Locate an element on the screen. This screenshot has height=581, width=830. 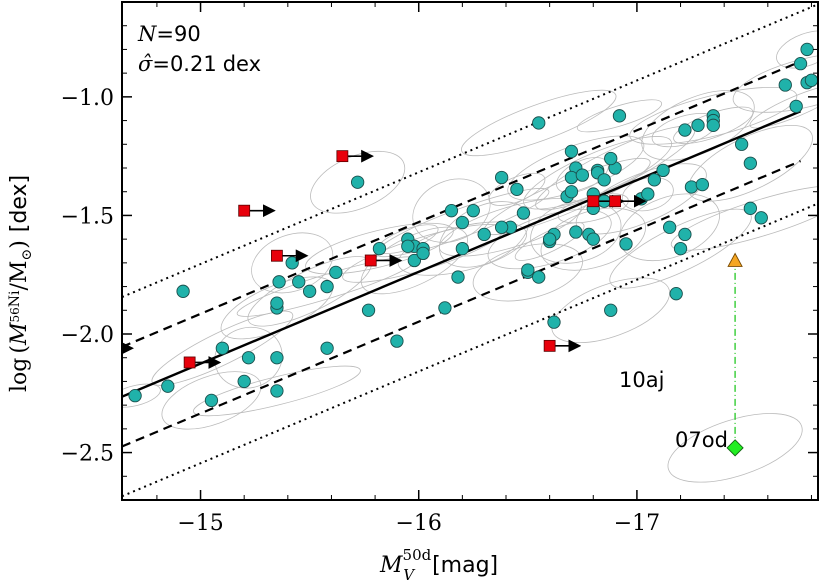
x-axis-title: M50d V [mag] is located at coordinates (438, 563).